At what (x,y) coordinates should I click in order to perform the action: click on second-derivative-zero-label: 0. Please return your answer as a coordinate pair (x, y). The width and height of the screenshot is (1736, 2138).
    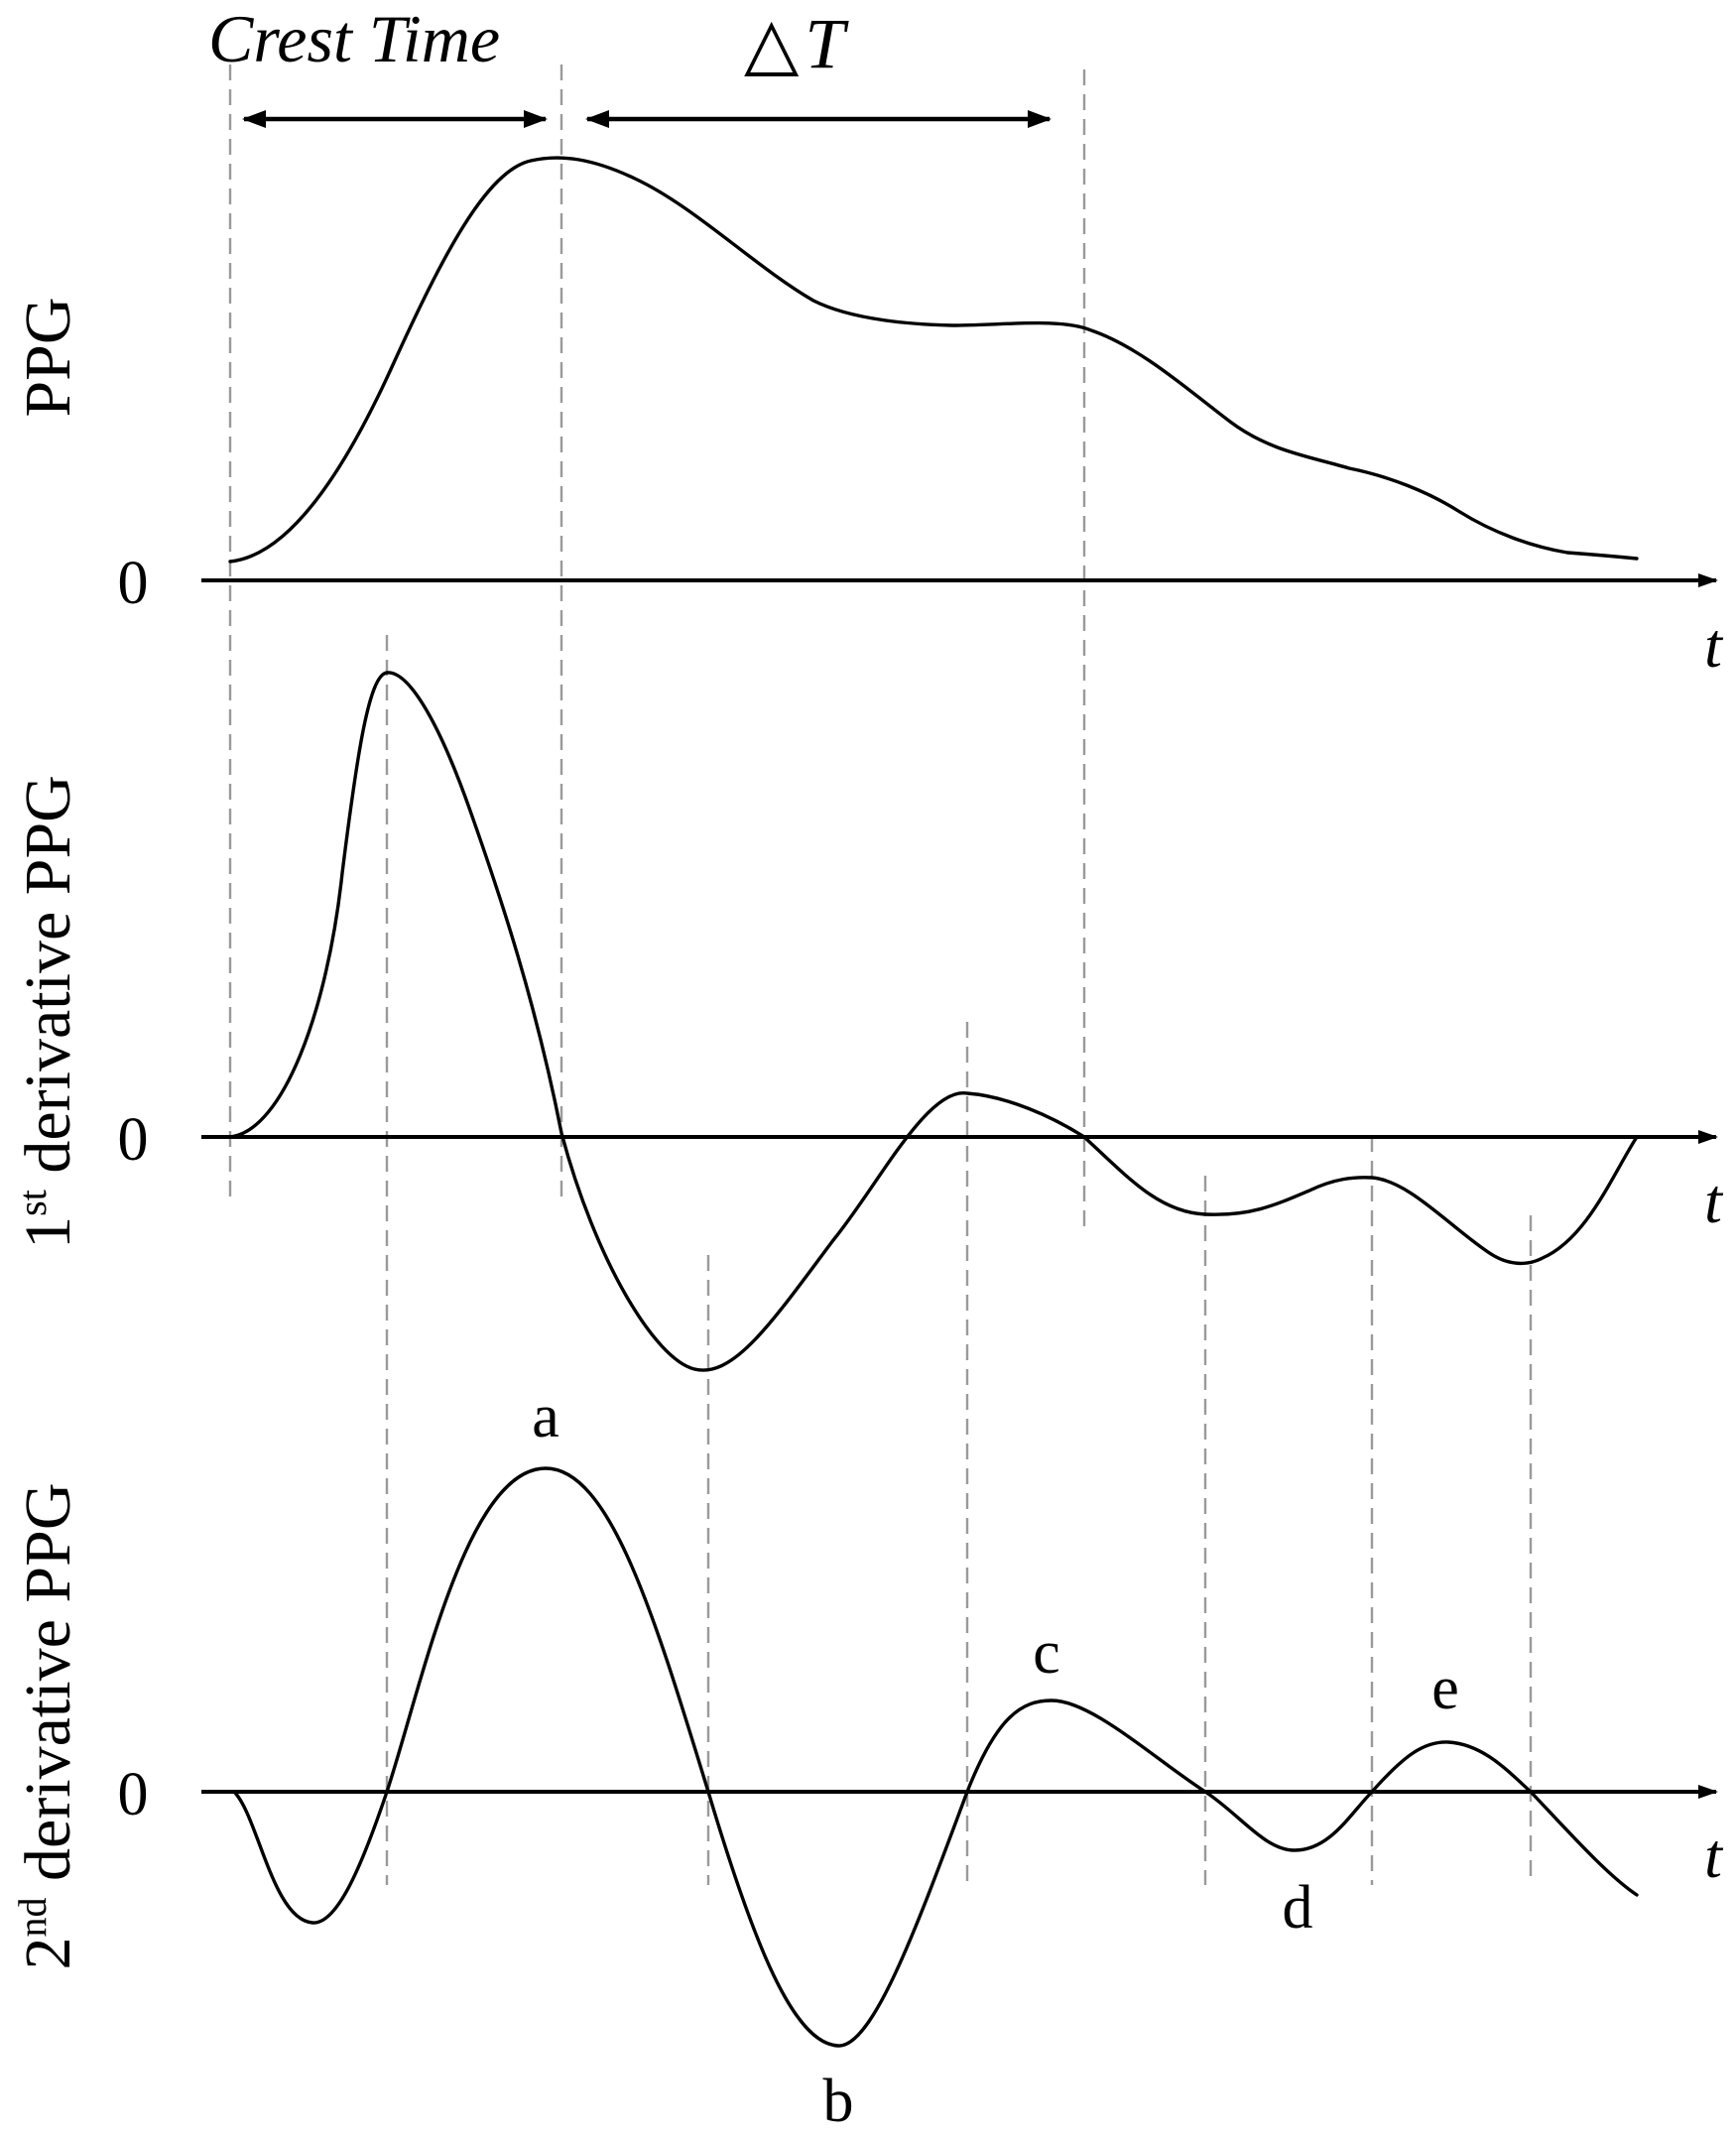
    Looking at the image, I should click on (133, 1794).